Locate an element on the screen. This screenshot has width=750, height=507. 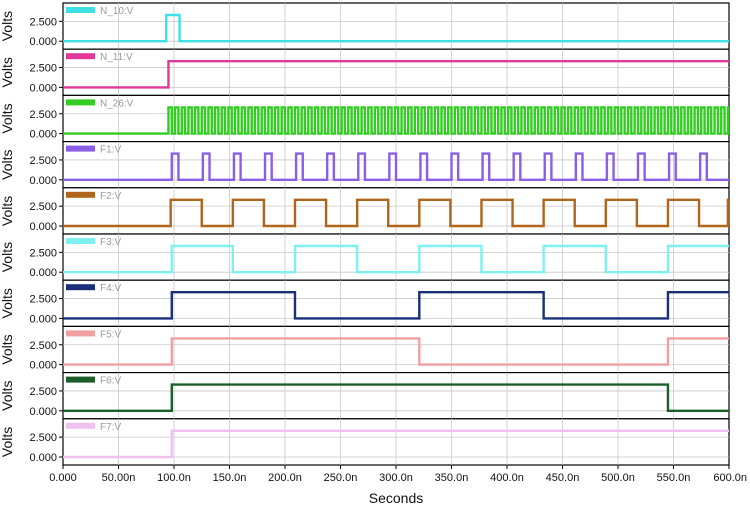
x-tick-label: 200.0n is located at coordinates (285, 478).